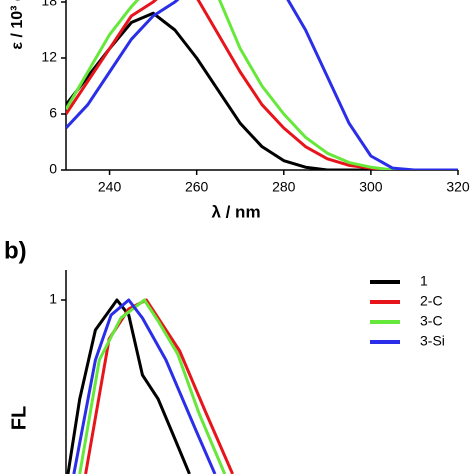 The height and width of the screenshot is (474, 474). What do you see at coordinates (432, 341) in the screenshot?
I see `legend-label: 3-Si` at bounding box center [432, 341].